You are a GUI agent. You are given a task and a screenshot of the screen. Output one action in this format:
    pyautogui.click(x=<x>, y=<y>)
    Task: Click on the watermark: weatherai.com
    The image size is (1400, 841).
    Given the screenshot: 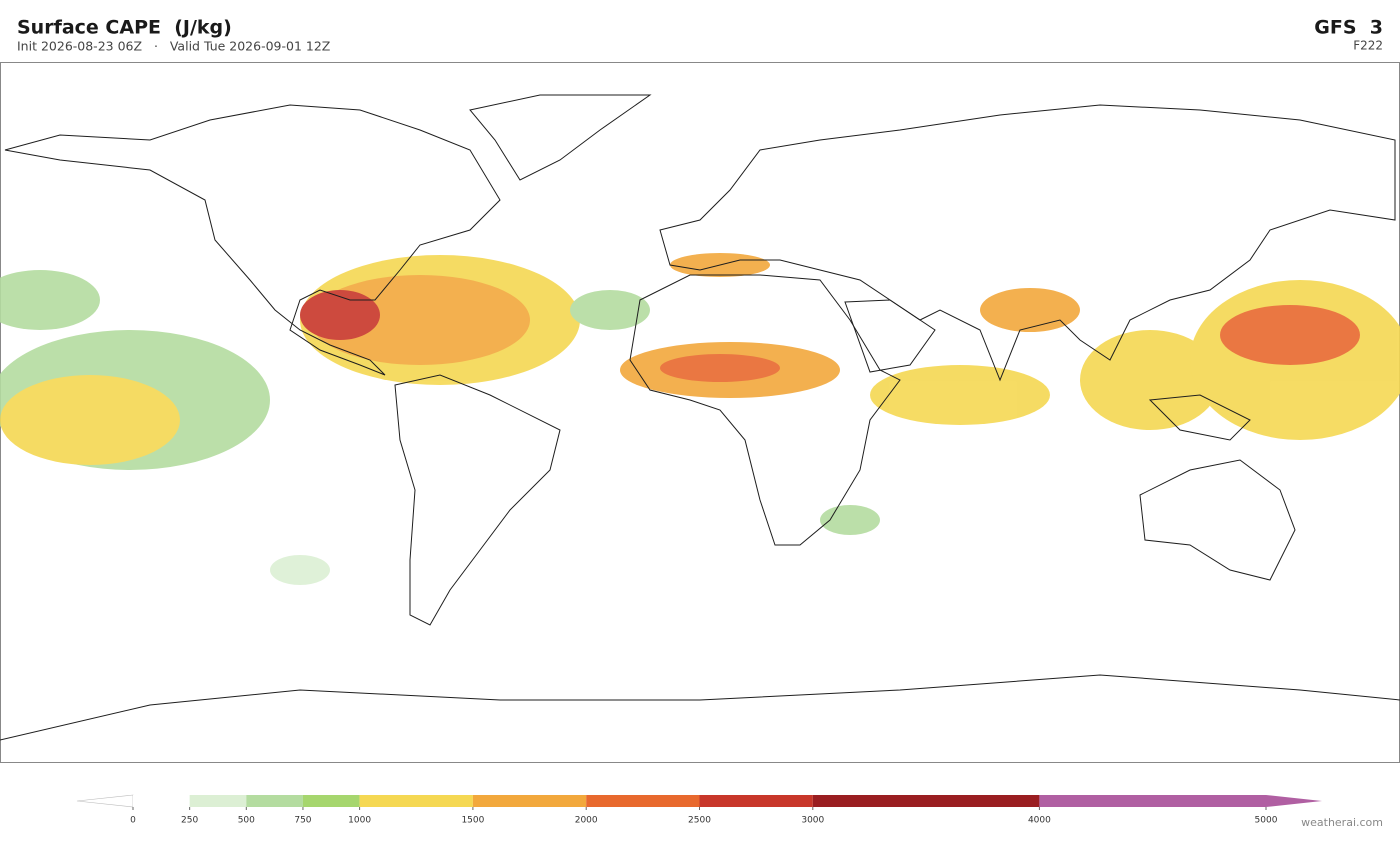 What is the action you would take?
    pyautogui.click(x=1342, y=822)
    